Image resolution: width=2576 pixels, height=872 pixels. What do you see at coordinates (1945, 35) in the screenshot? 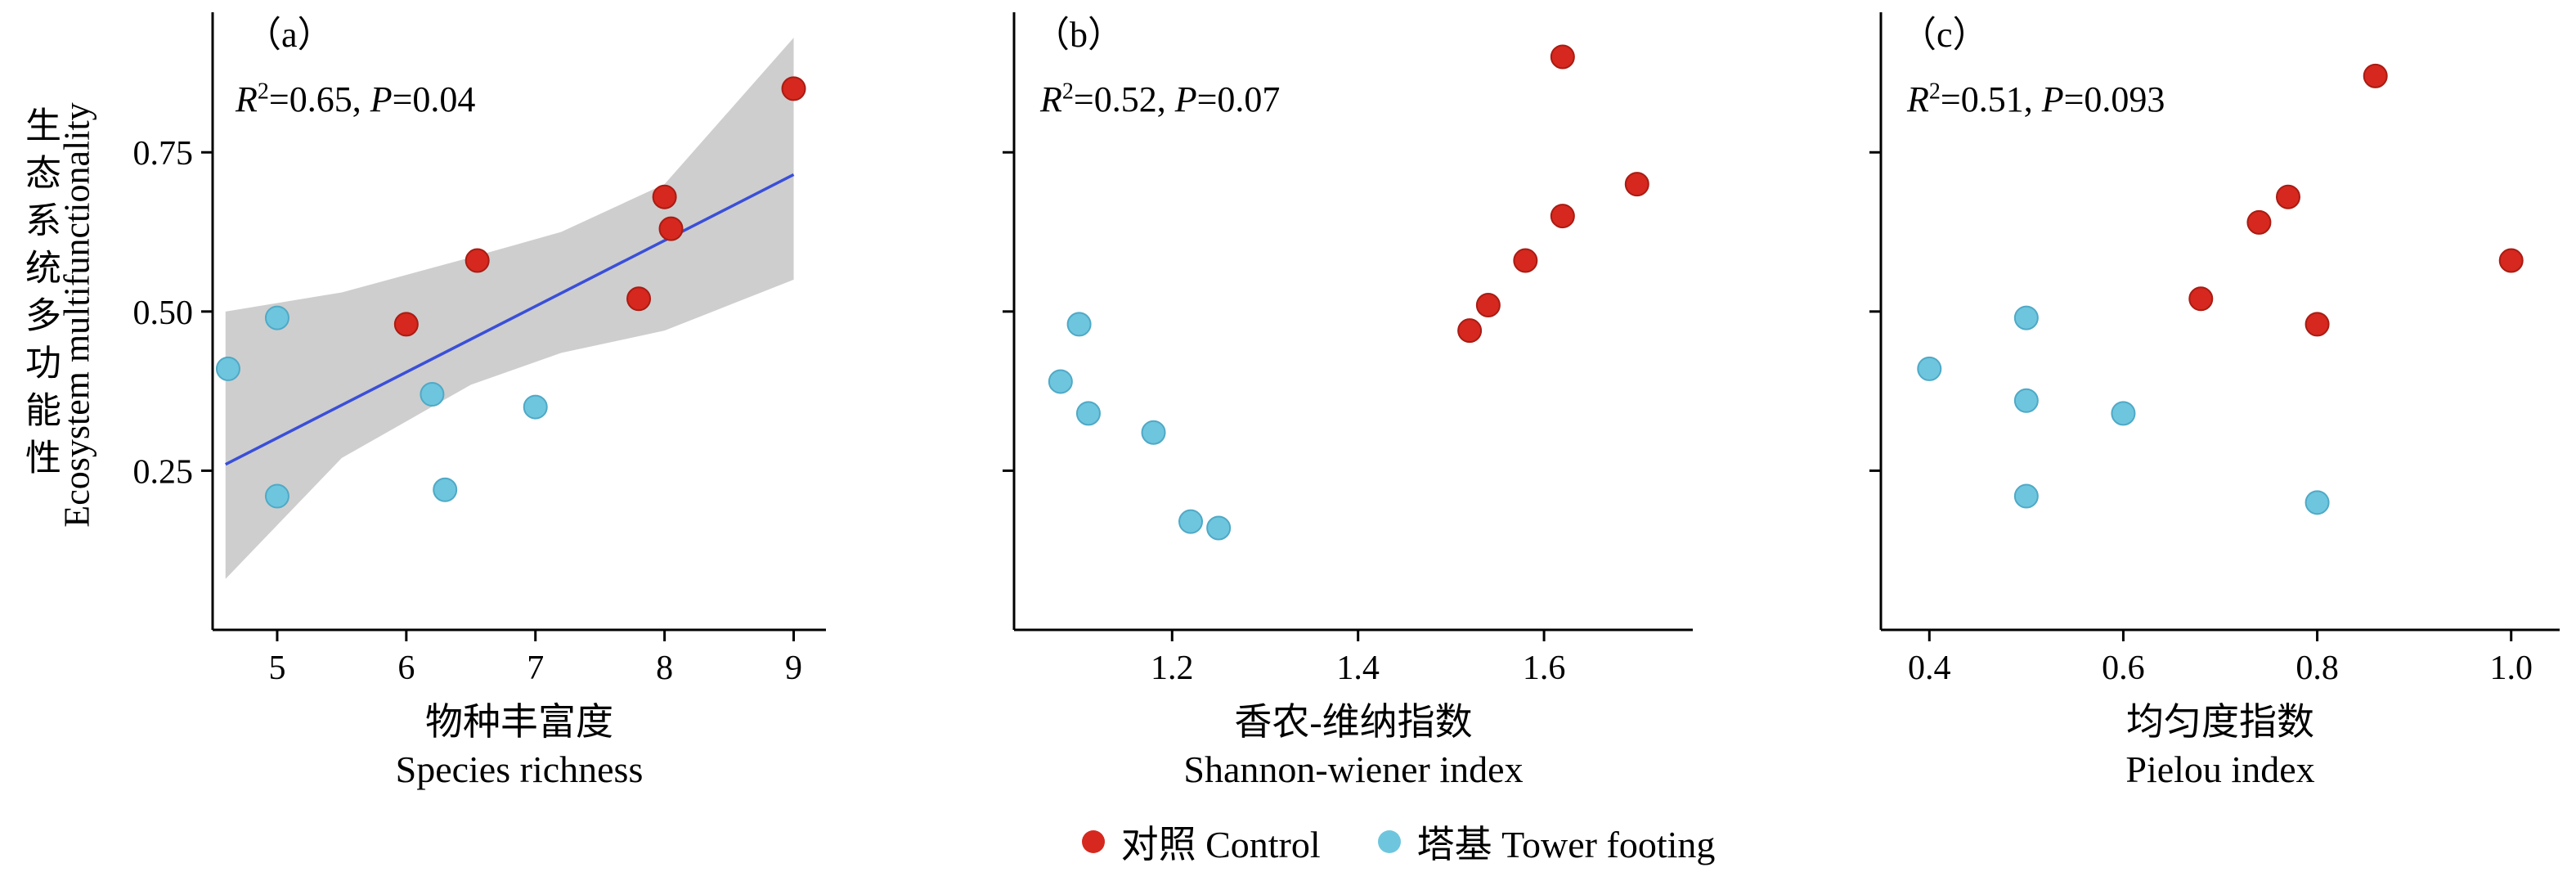
I see `panel-c-letter: （c）` at bounding box center [1945, 35].